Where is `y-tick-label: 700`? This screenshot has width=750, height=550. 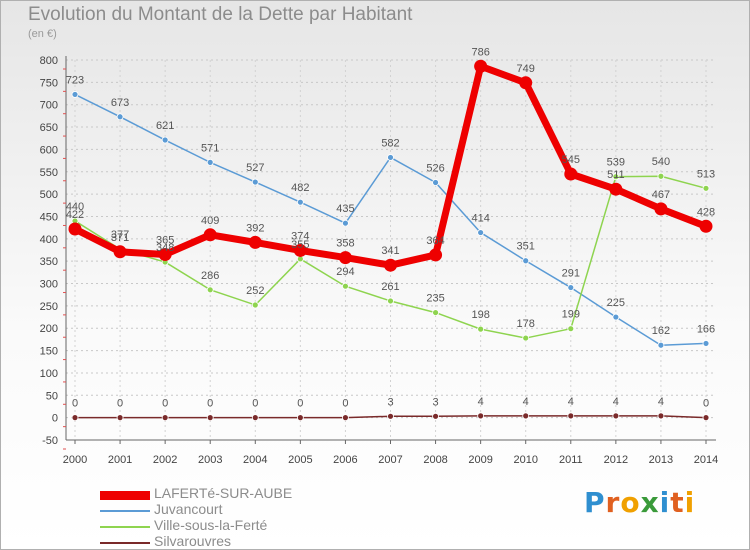 y-tick-label: 700 is located at coordinates (49, 106).